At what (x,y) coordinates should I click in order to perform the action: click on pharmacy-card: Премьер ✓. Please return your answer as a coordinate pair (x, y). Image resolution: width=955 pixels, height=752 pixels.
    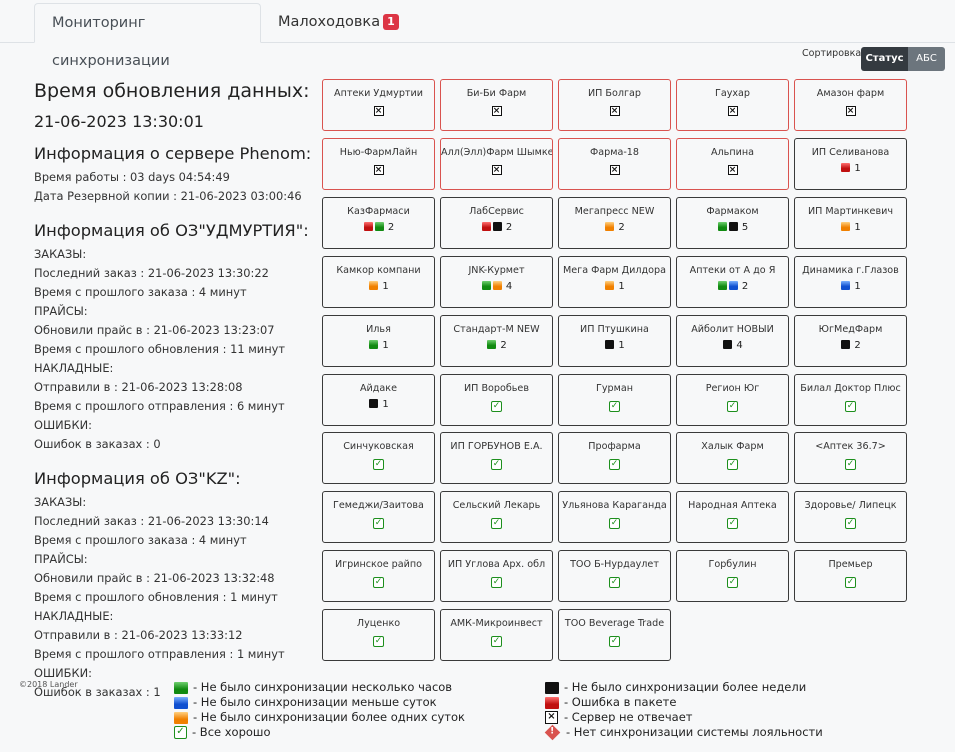
    Looking at the image, I should click on (850, 576).